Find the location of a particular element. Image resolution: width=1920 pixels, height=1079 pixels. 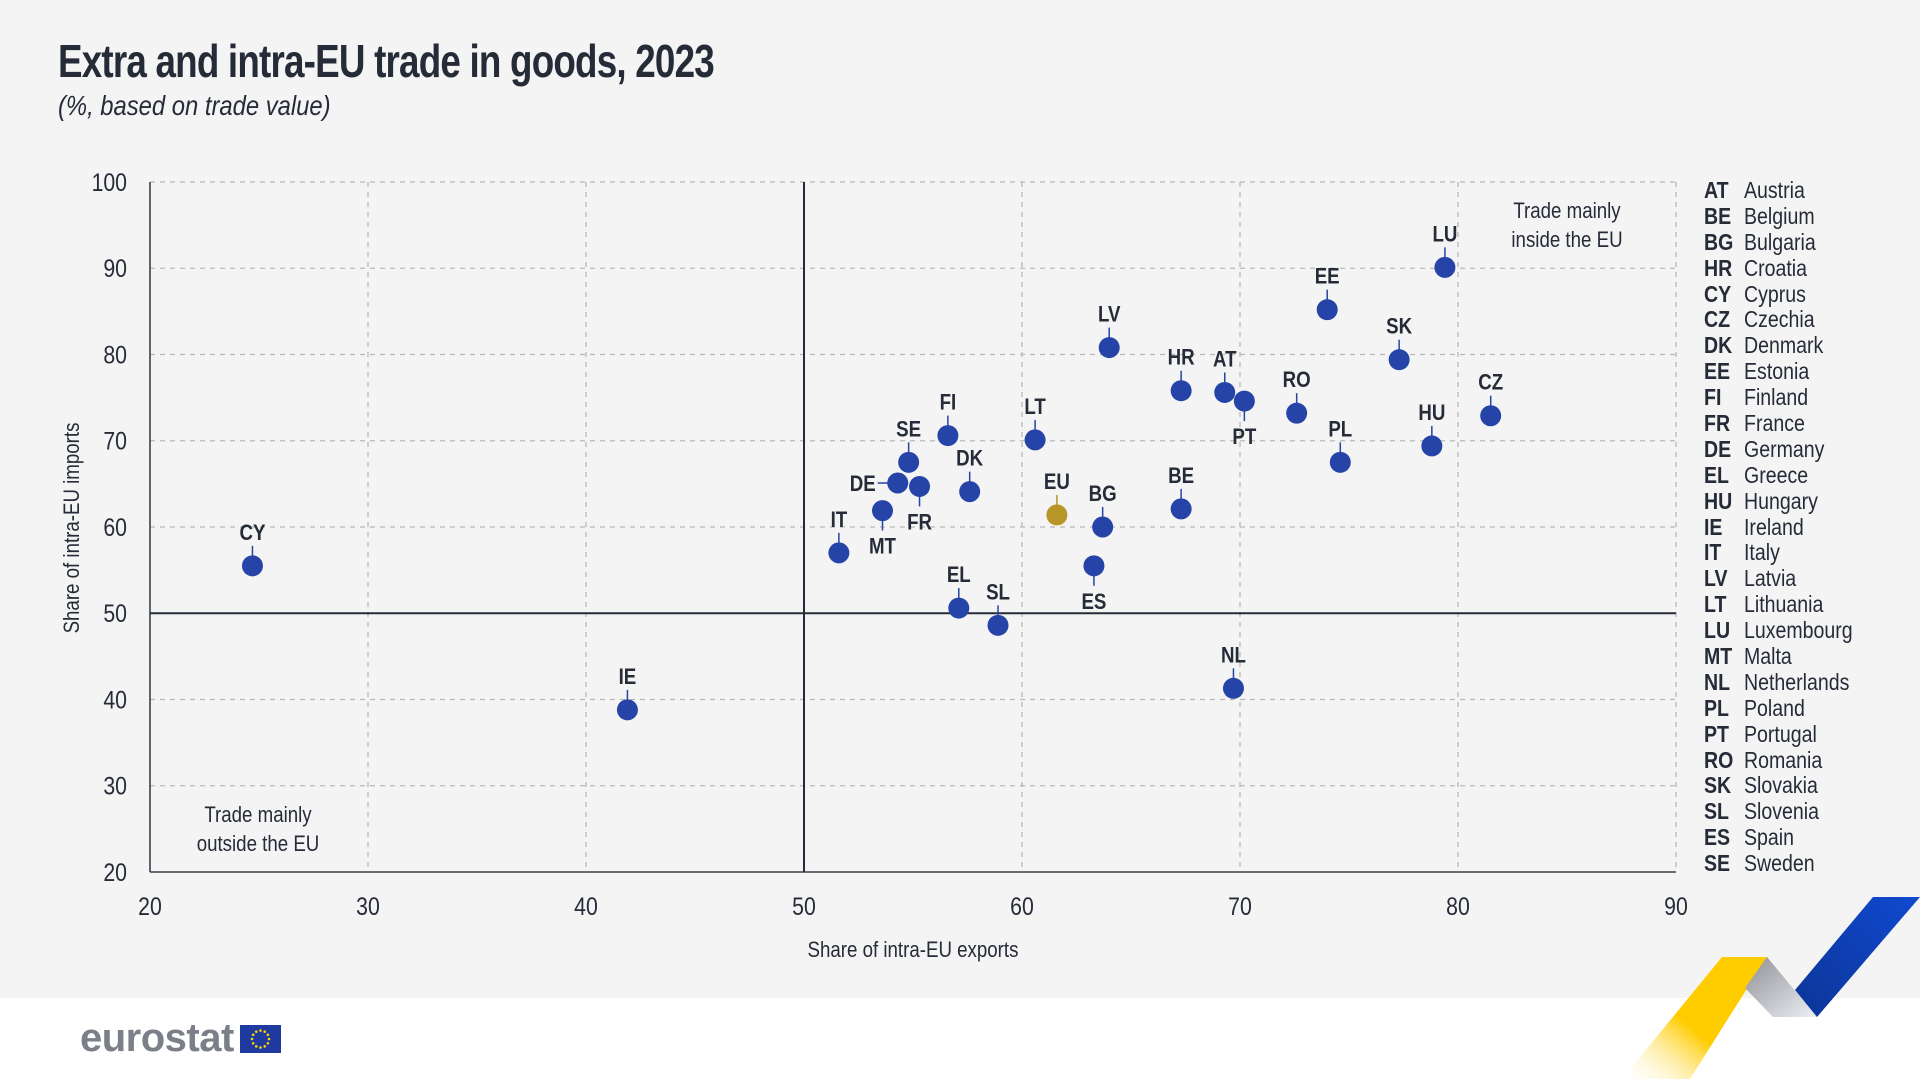

point-label: LU is located at coordinates (1444, 235).